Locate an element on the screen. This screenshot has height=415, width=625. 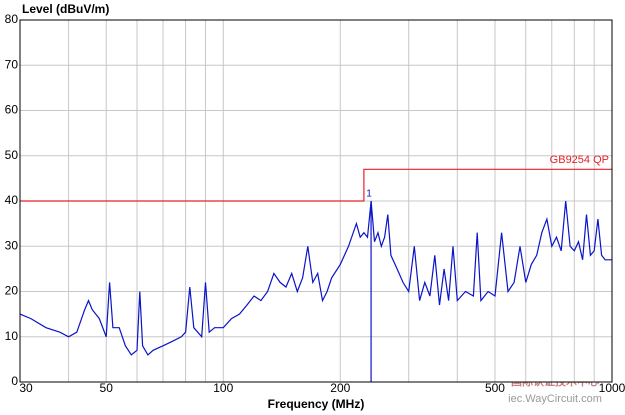
x-tick-label: 100 is located at coordinates (223, 388).